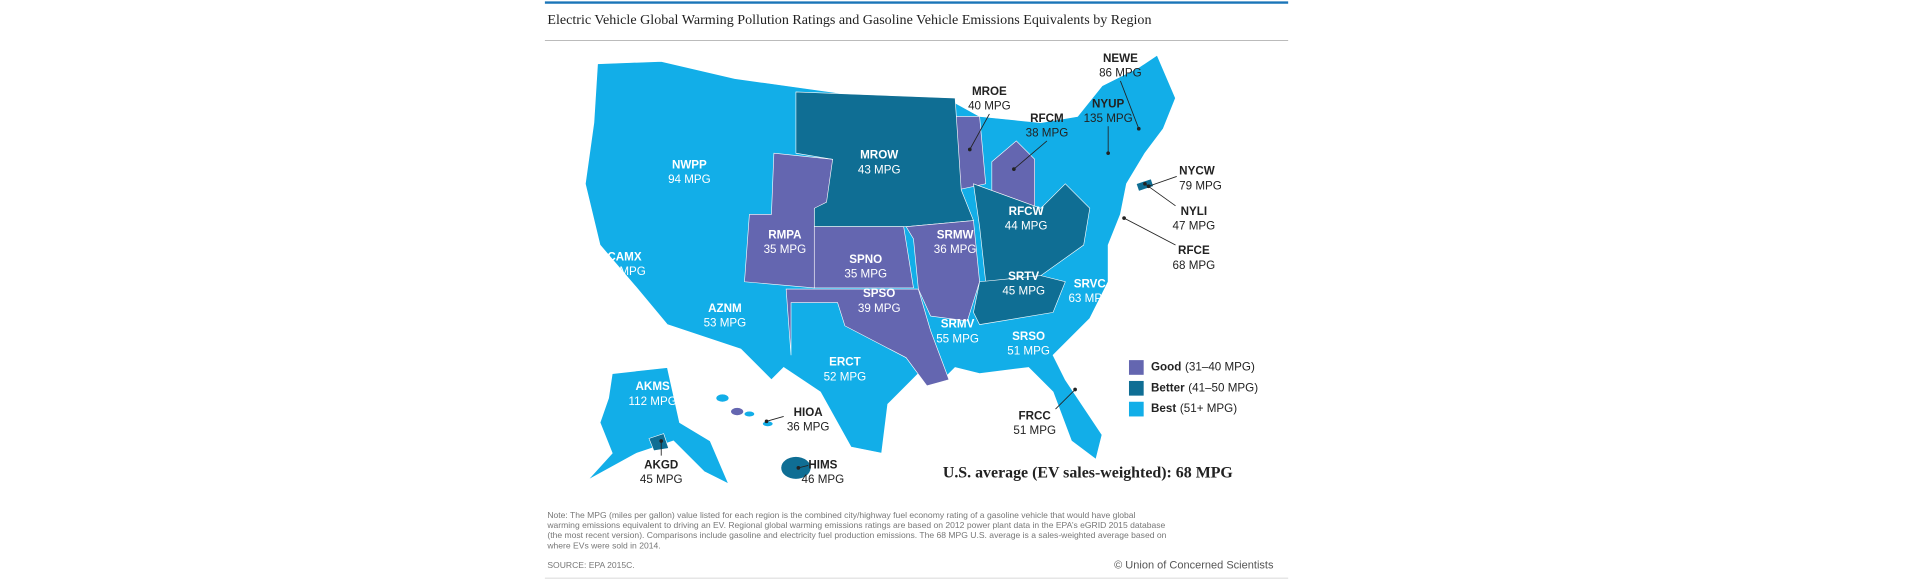  Describe the element at coordinates (957, 338) in the screenshot. I see `region-mpg: 55 MPG` at that location.